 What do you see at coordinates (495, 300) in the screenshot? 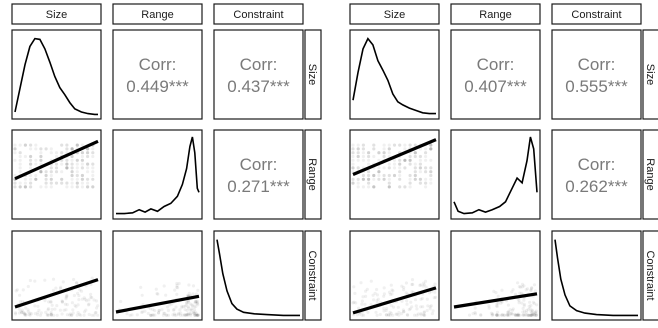
I see `trend-line` at bounding box center [495, 300].